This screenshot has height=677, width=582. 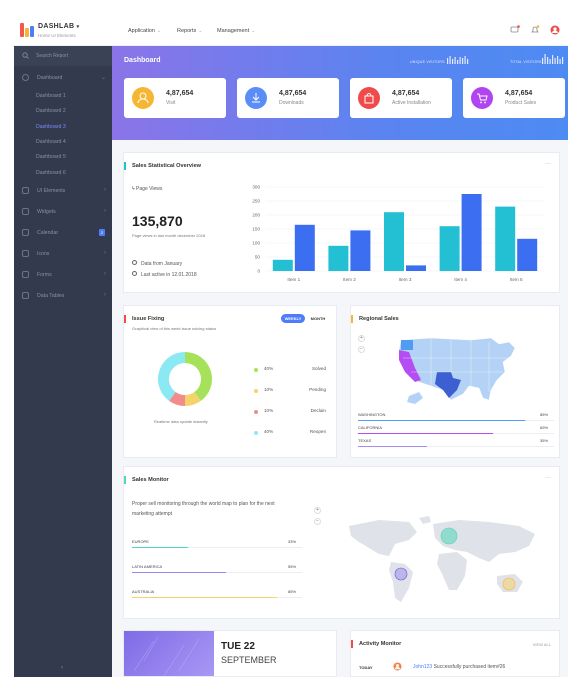 What do you see at coordinates (293, 318) in the screenshot?
I see `tab-weekly: WEEKLY` at bounding box center [293, 318].